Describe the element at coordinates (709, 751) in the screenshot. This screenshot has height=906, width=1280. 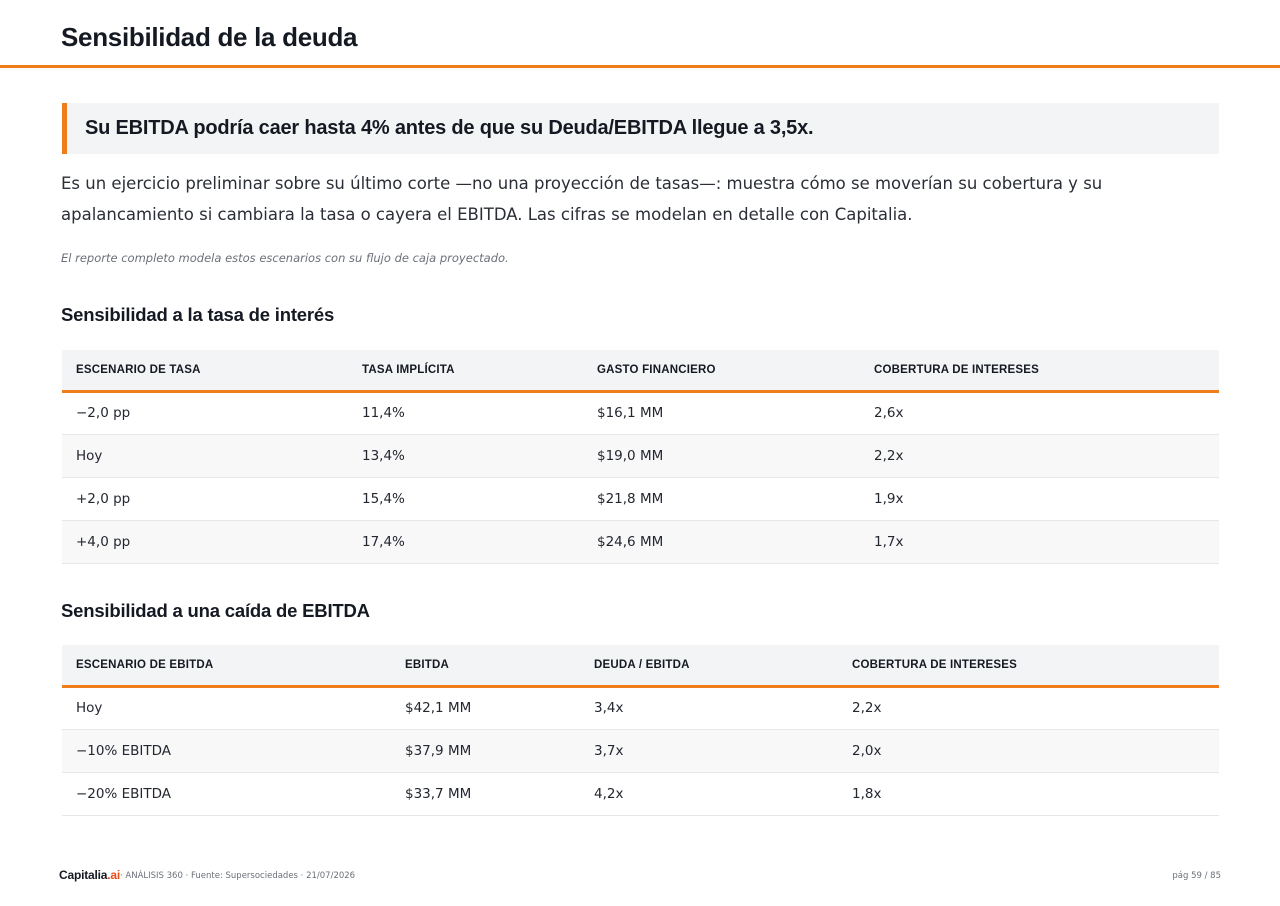
I see `table-cell: 3,7x` at that location.